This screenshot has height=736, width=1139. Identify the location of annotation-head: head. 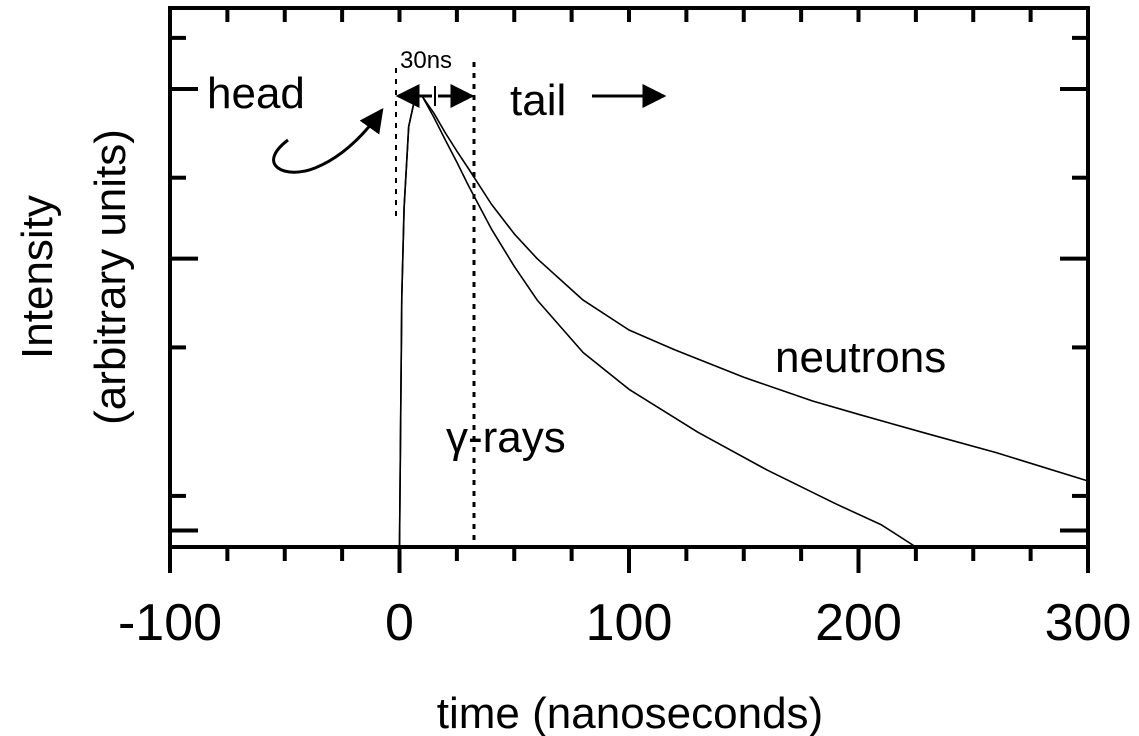
(256, 93).